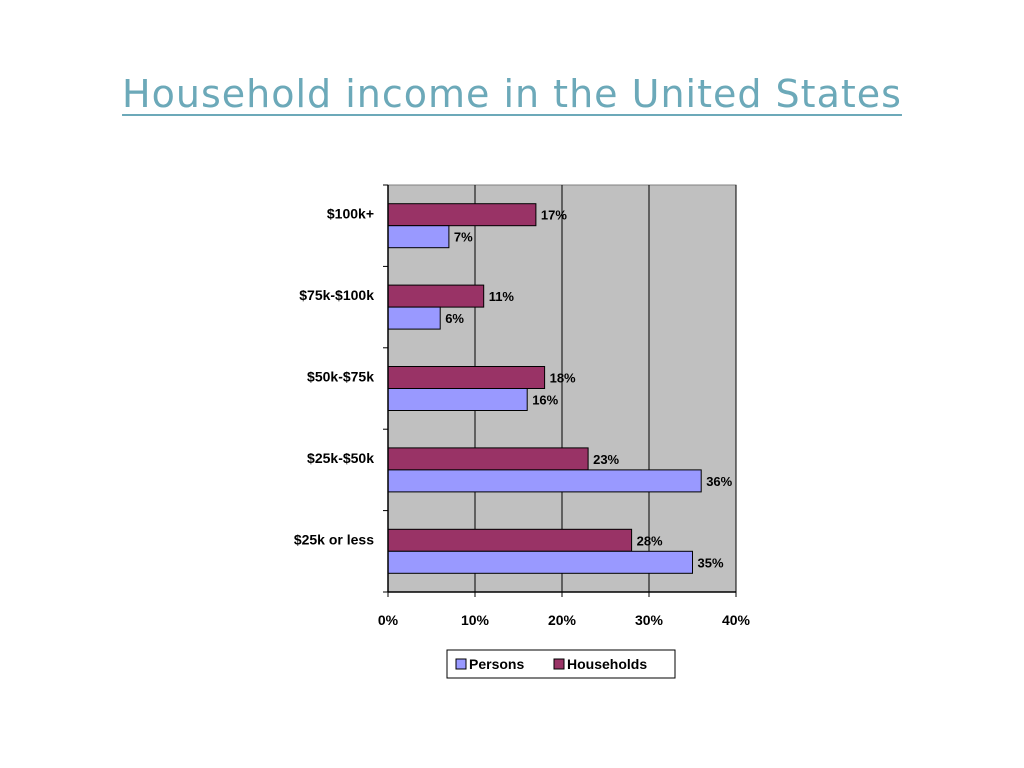  I want to click on legend-label-persons: Persons, so click(496, 664).